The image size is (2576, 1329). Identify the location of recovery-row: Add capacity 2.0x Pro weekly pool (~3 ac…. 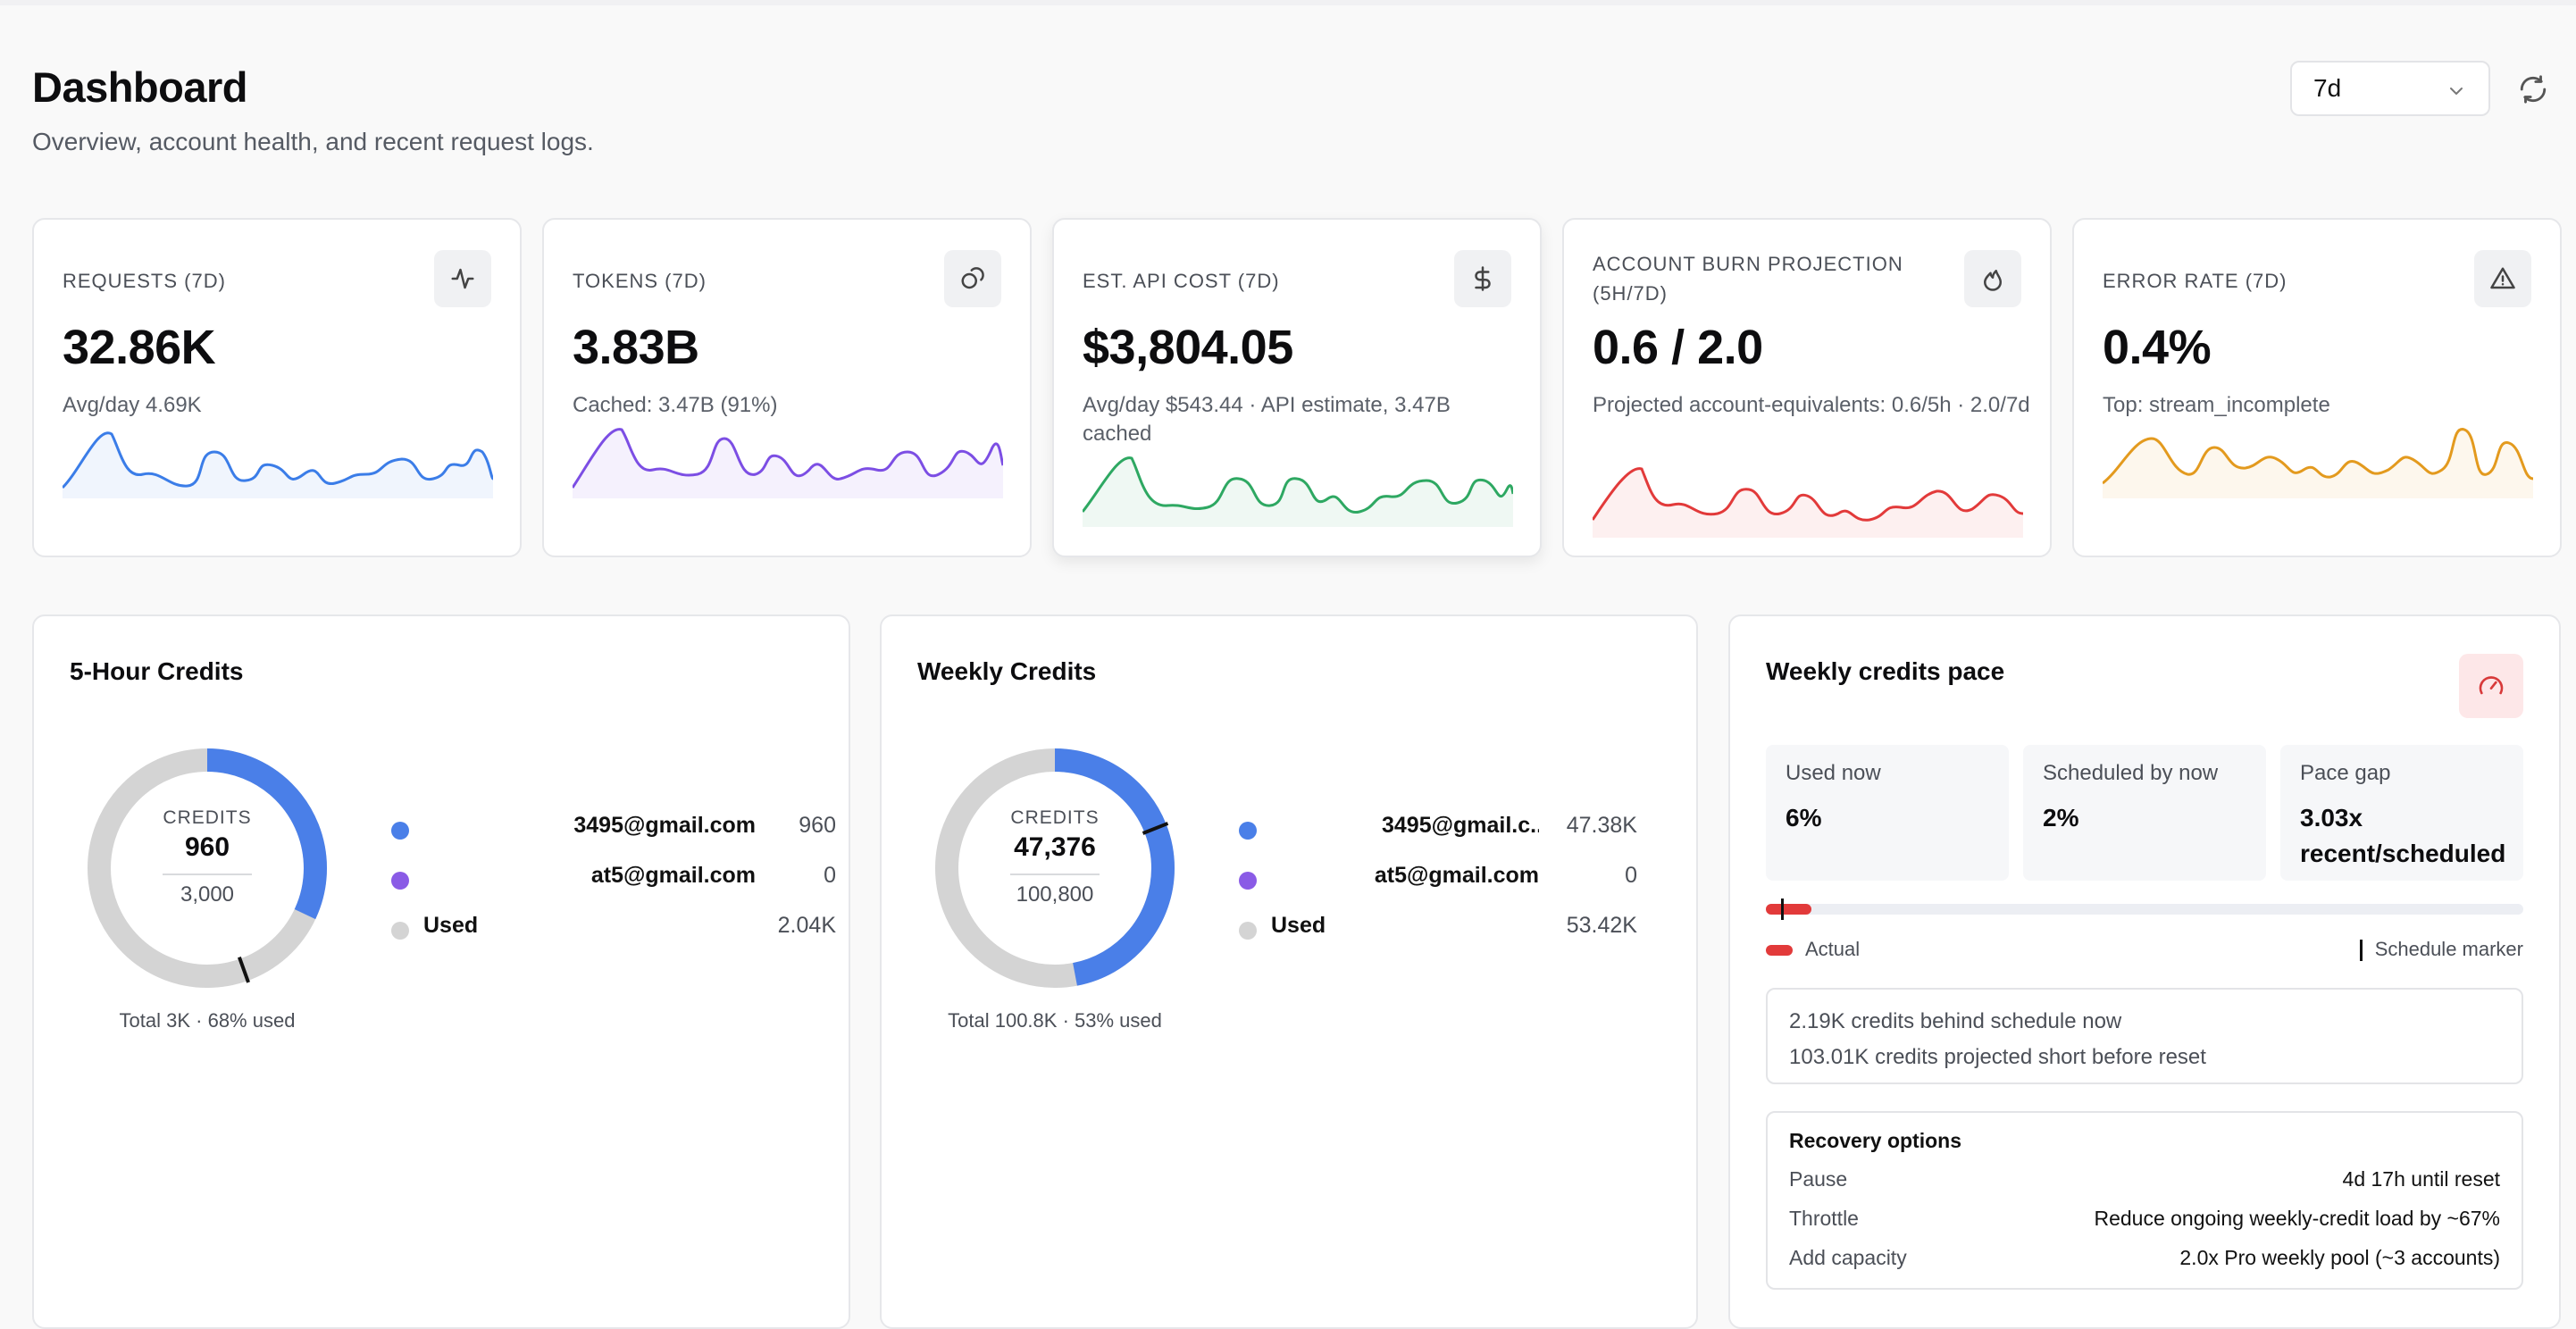
(2145, 1260).